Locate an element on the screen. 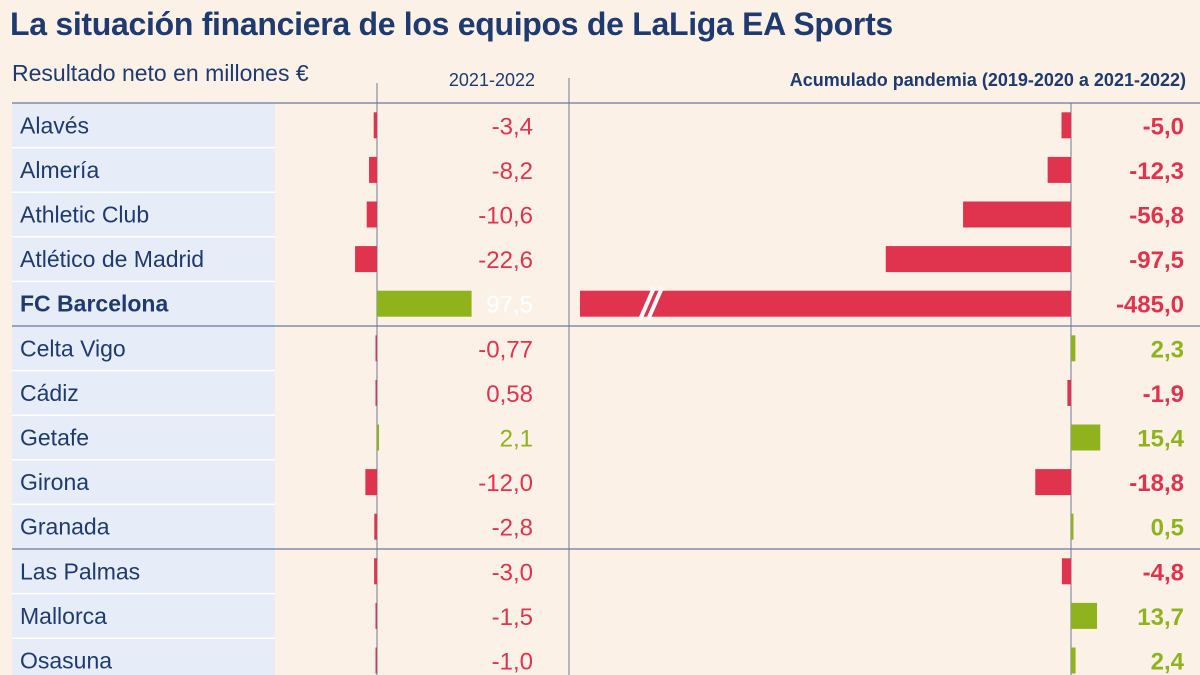  team-label: Mallorca is located at coordinates (63, 616).